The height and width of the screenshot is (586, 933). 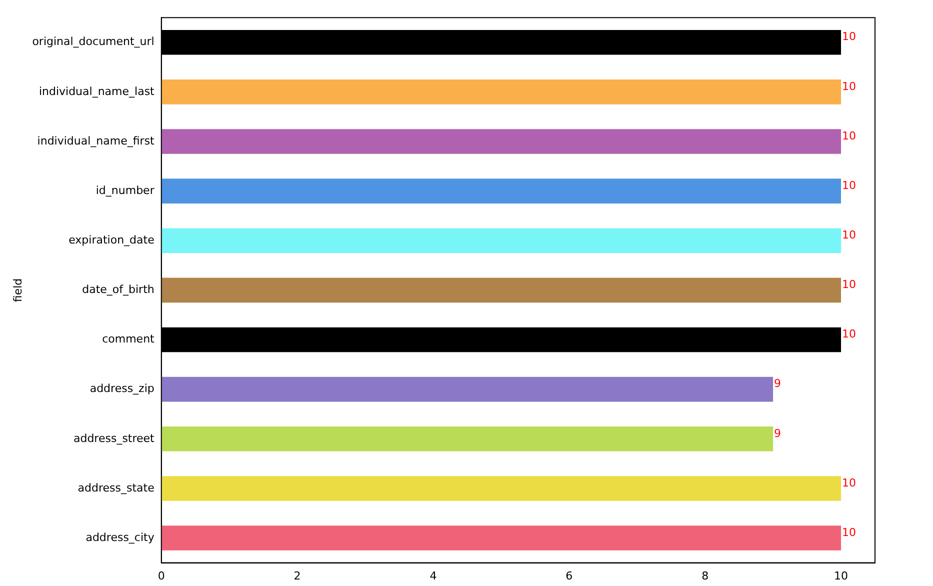 I want to click on y-tick-label: individual_name_last, so click(x=97, y=91).